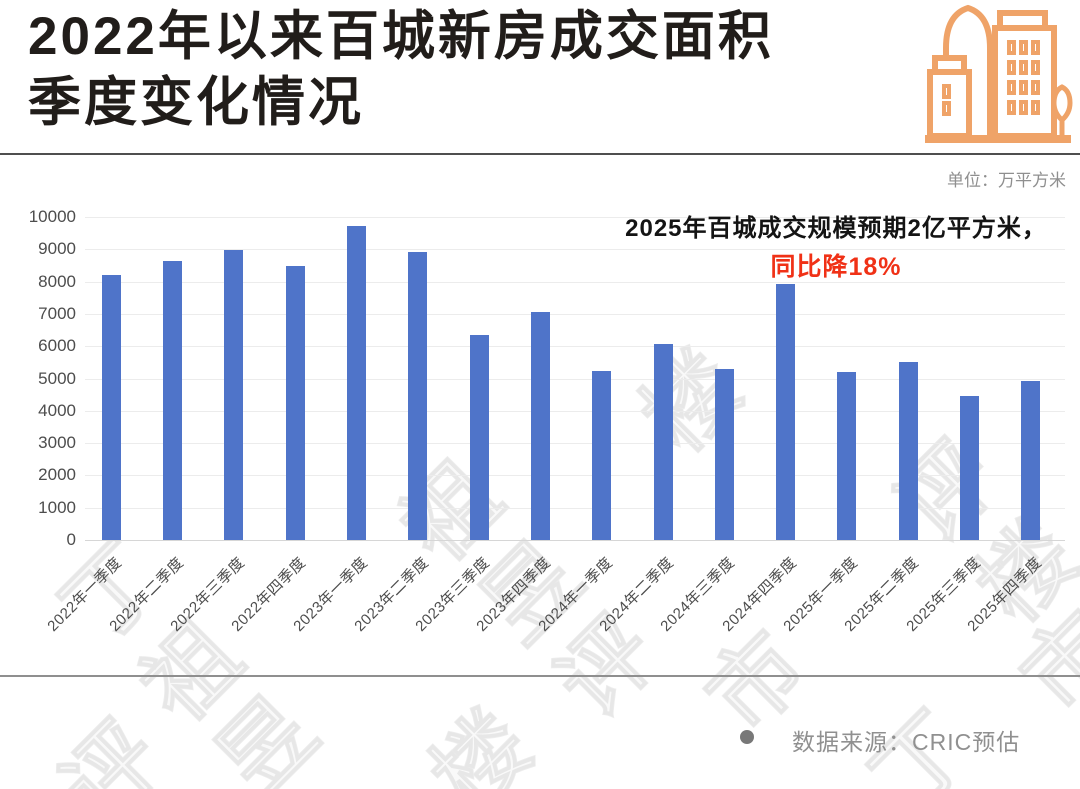  Describe the element at coordinates (71, 539) in the screenshot. I see `y-tick-label: 0` at that location.